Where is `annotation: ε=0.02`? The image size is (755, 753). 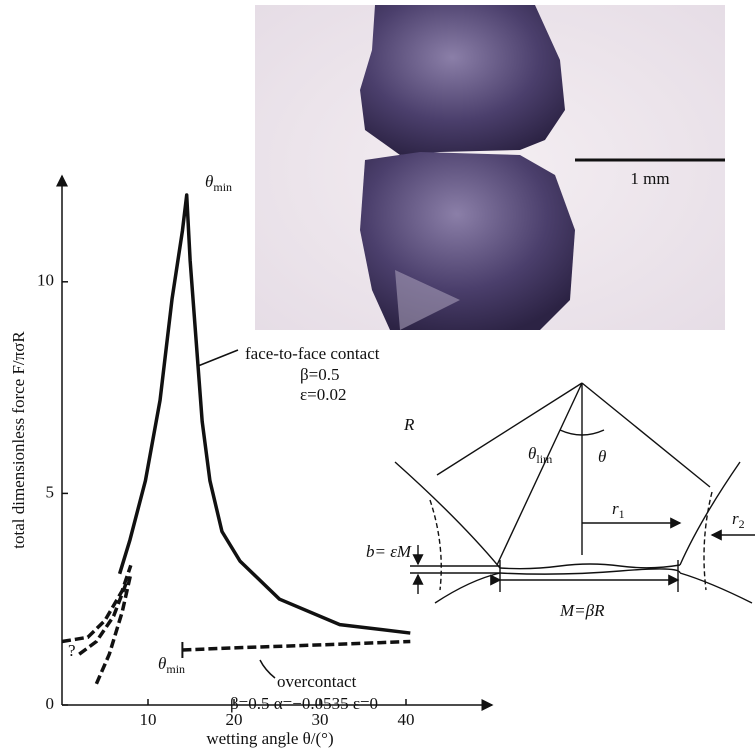 annotation: ε=0.02 is located at coordinates (323, 394).